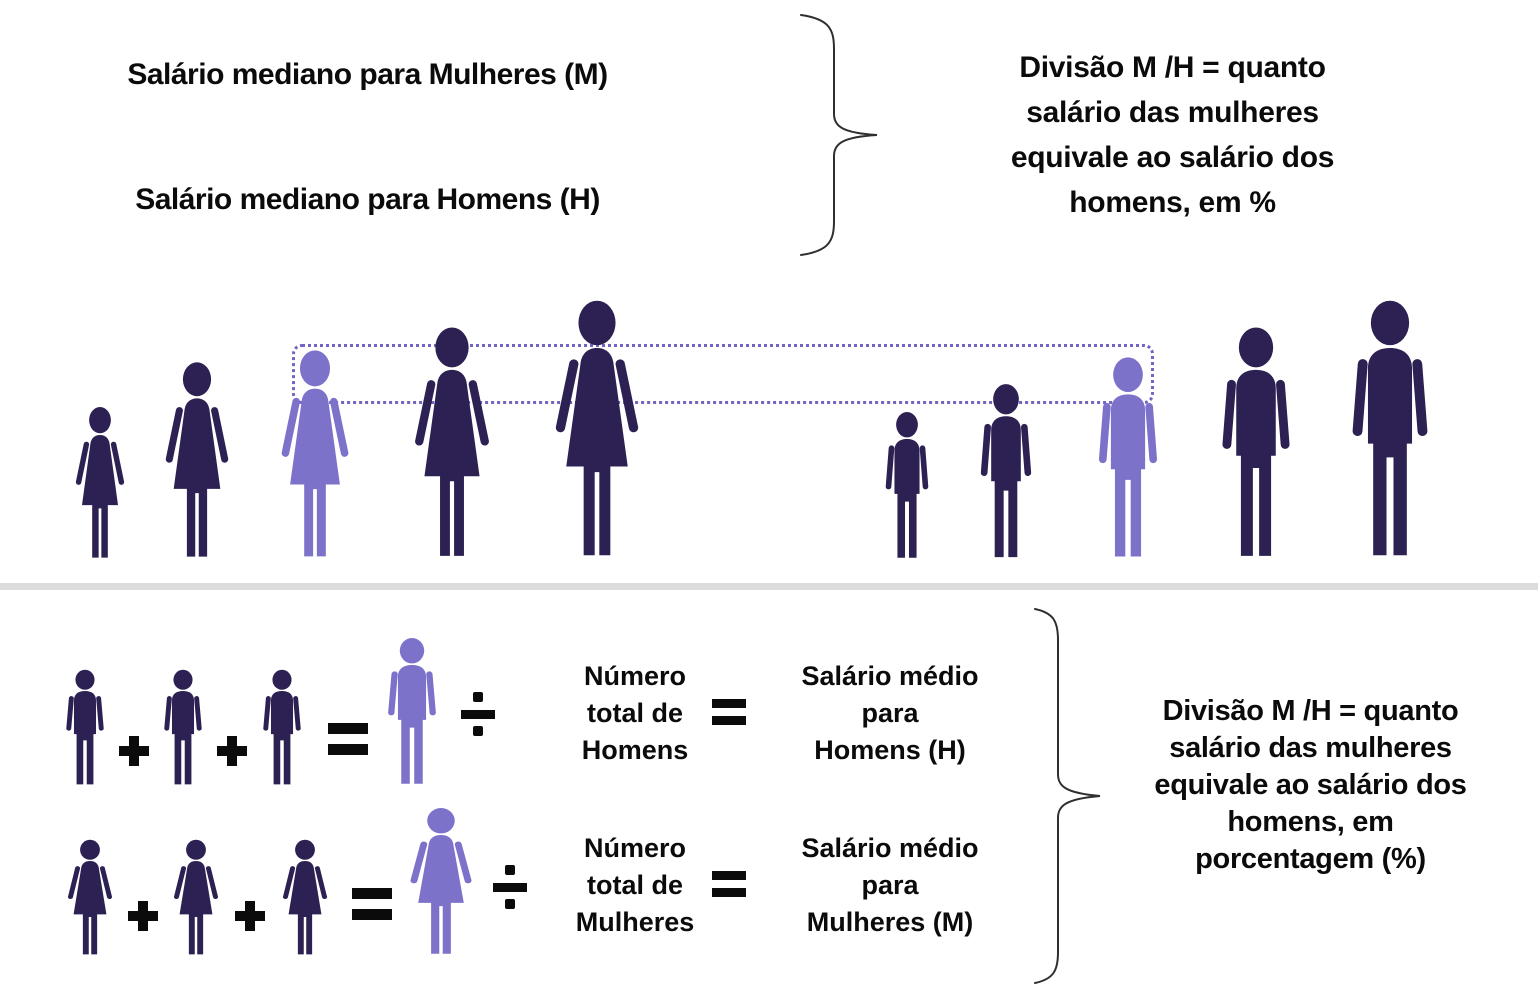 Image resolution: width=1538 pixels, height=1004 pixels. I want to click on man-icon-average, so click(412, 712).